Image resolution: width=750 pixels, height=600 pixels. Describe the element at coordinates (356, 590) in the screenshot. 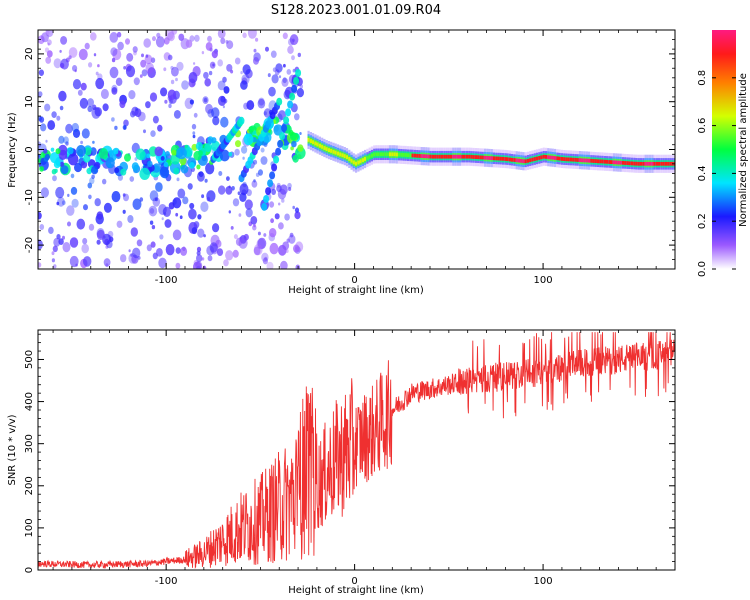

I see `snr-xlabel: Height of straight line (km)` at that location.